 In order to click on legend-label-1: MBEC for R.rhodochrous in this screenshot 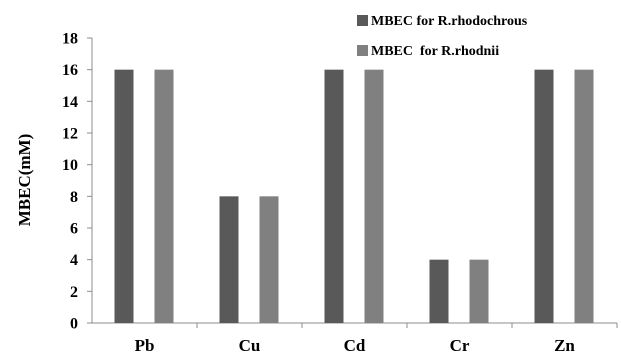, I will do `click(449, 21)`.